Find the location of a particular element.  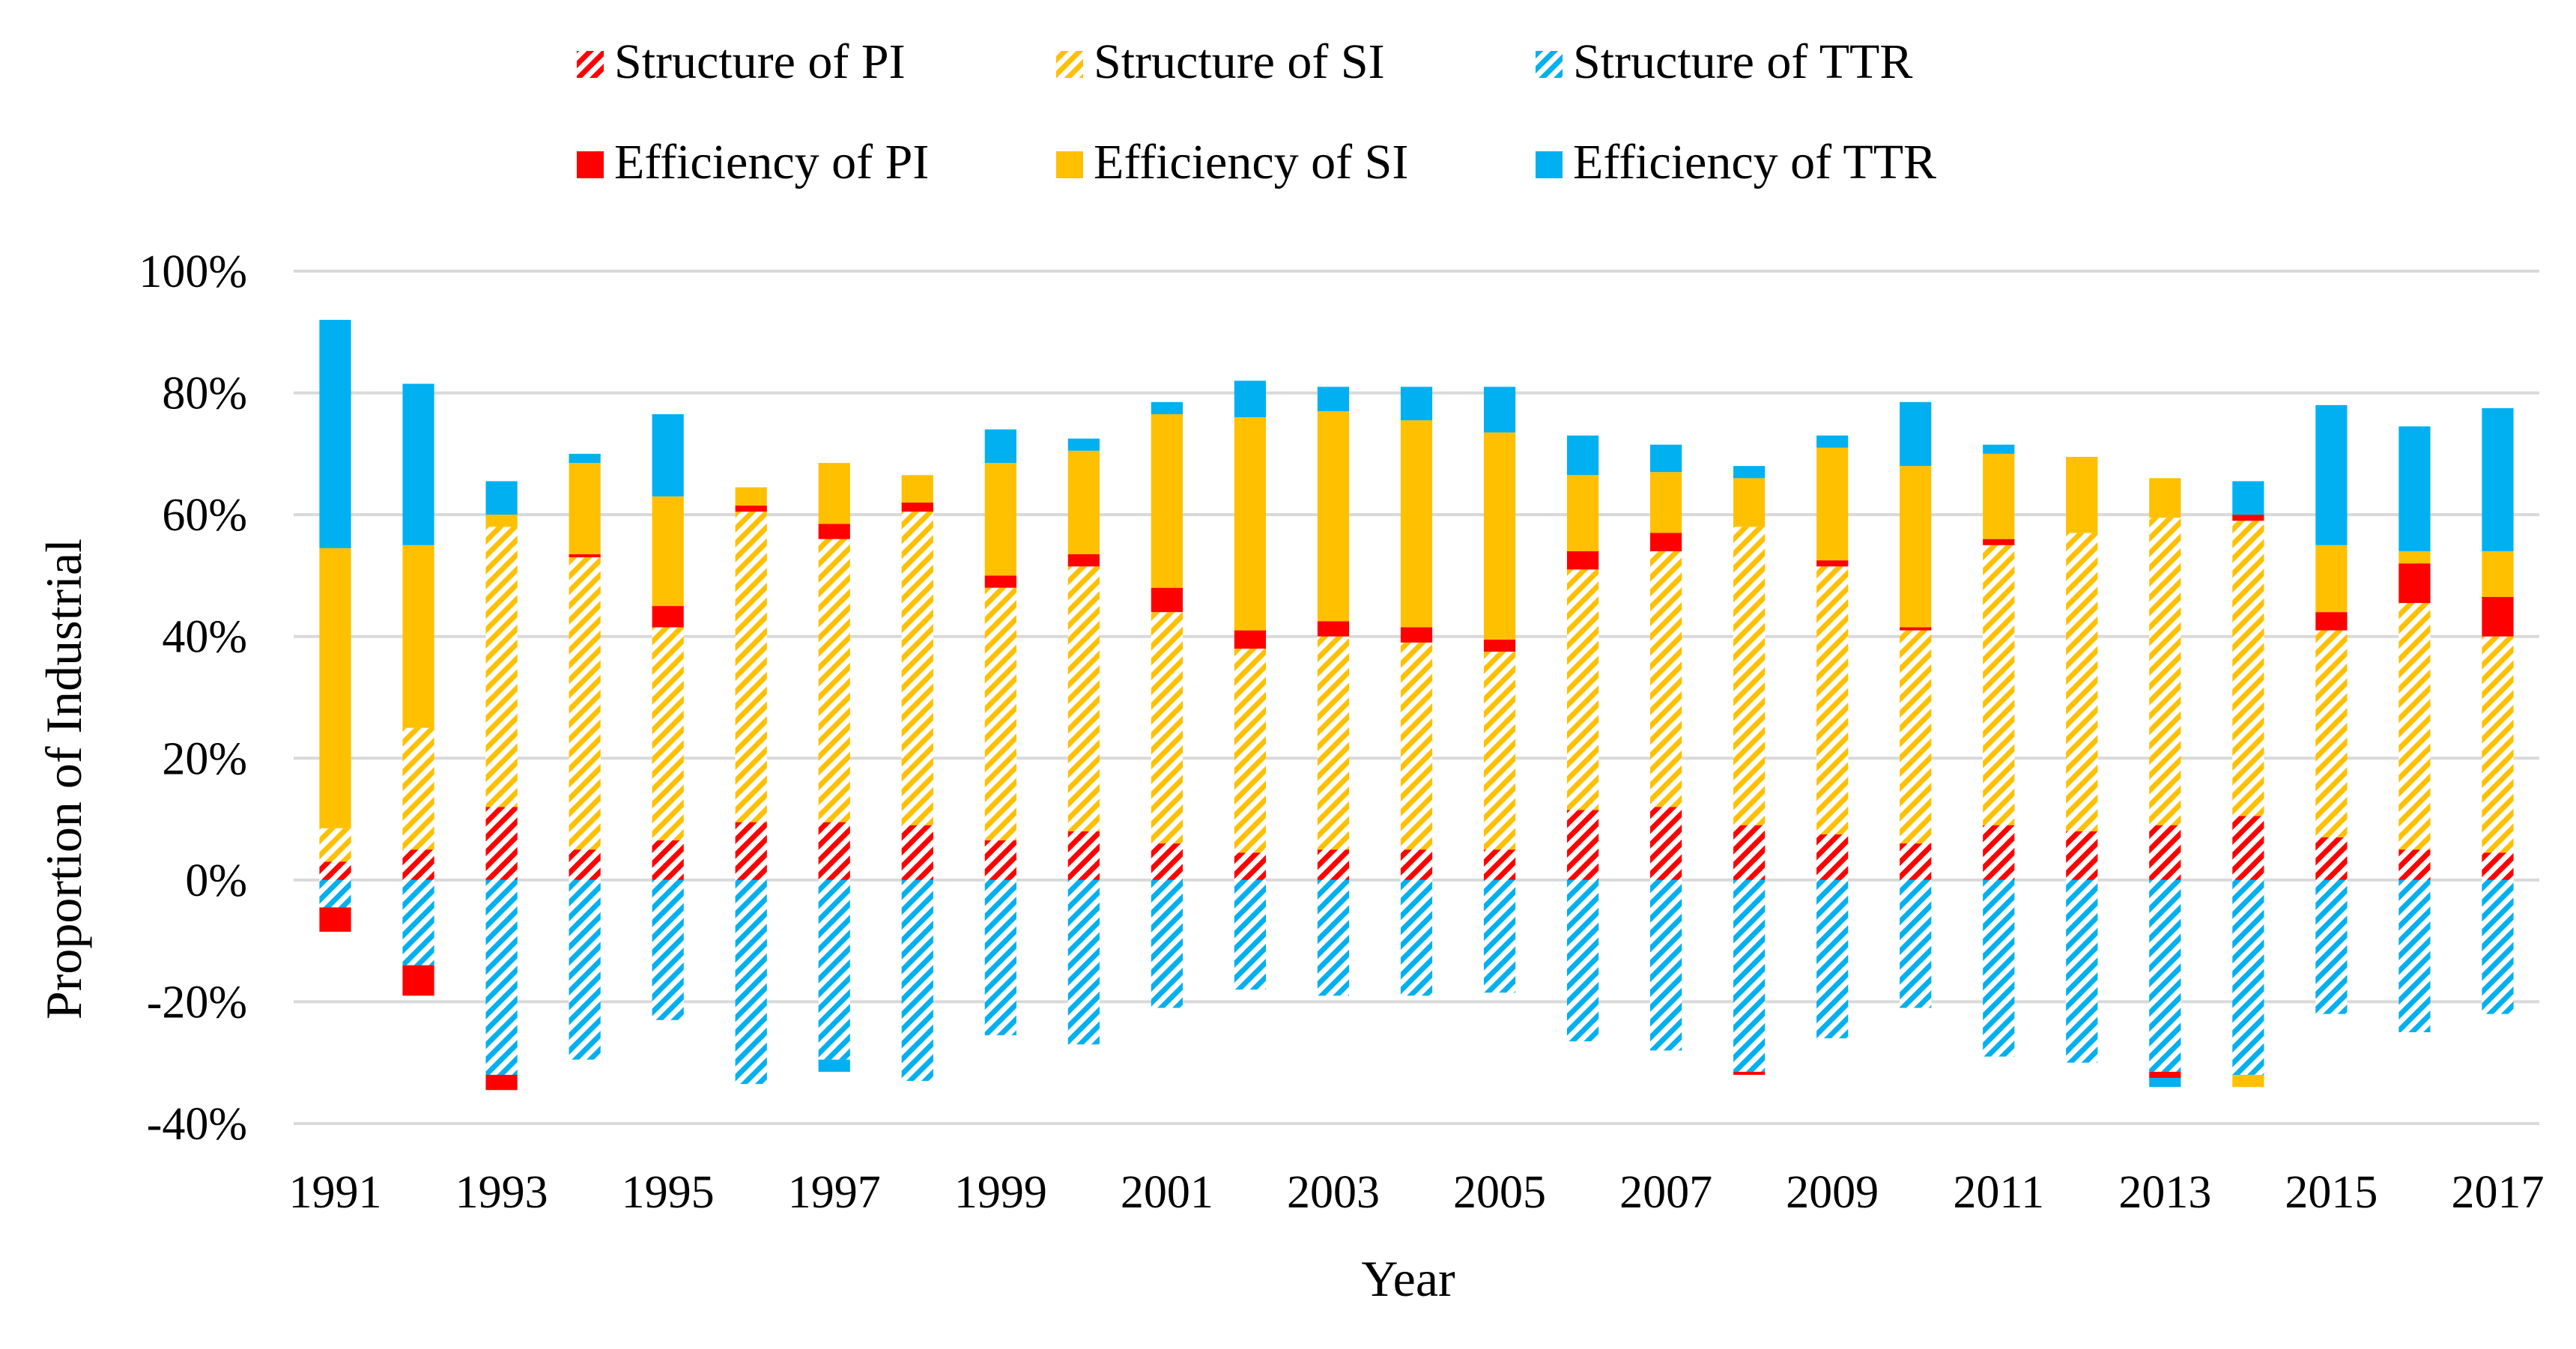

x-tick-label: 1997 is located at coordinates (834, 1192).